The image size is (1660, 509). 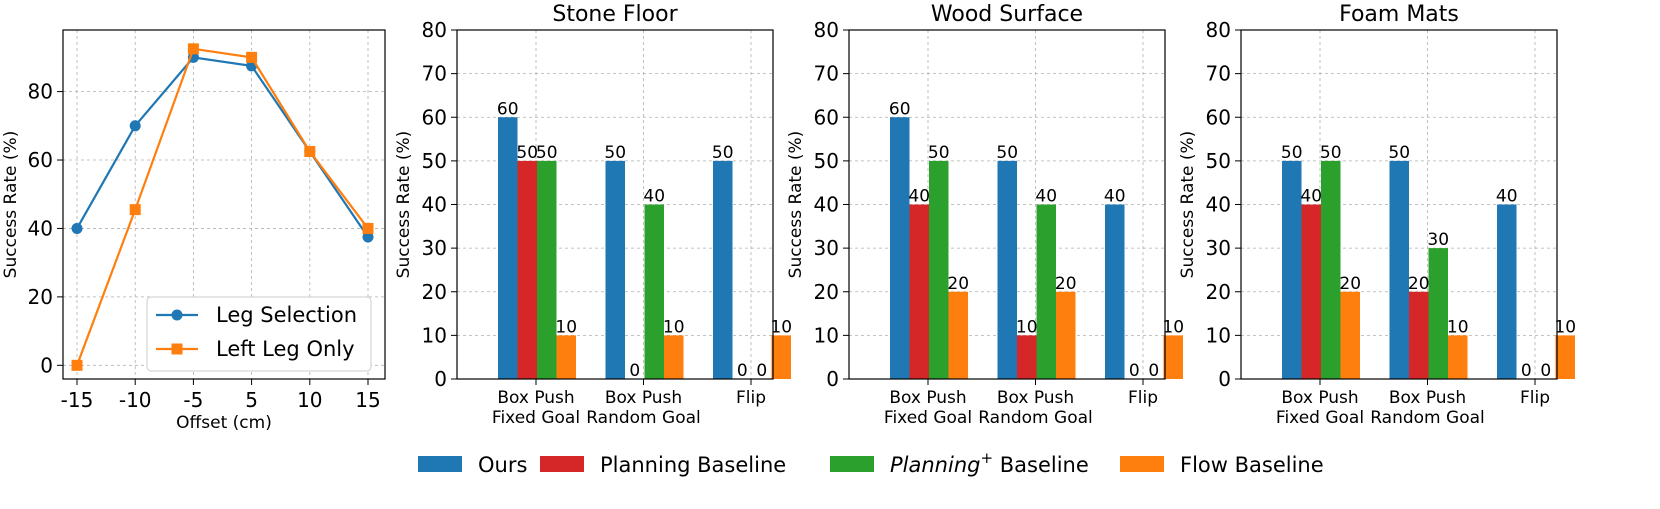 I want to click on x-tick-label: 10, so click(x=309, y=400).